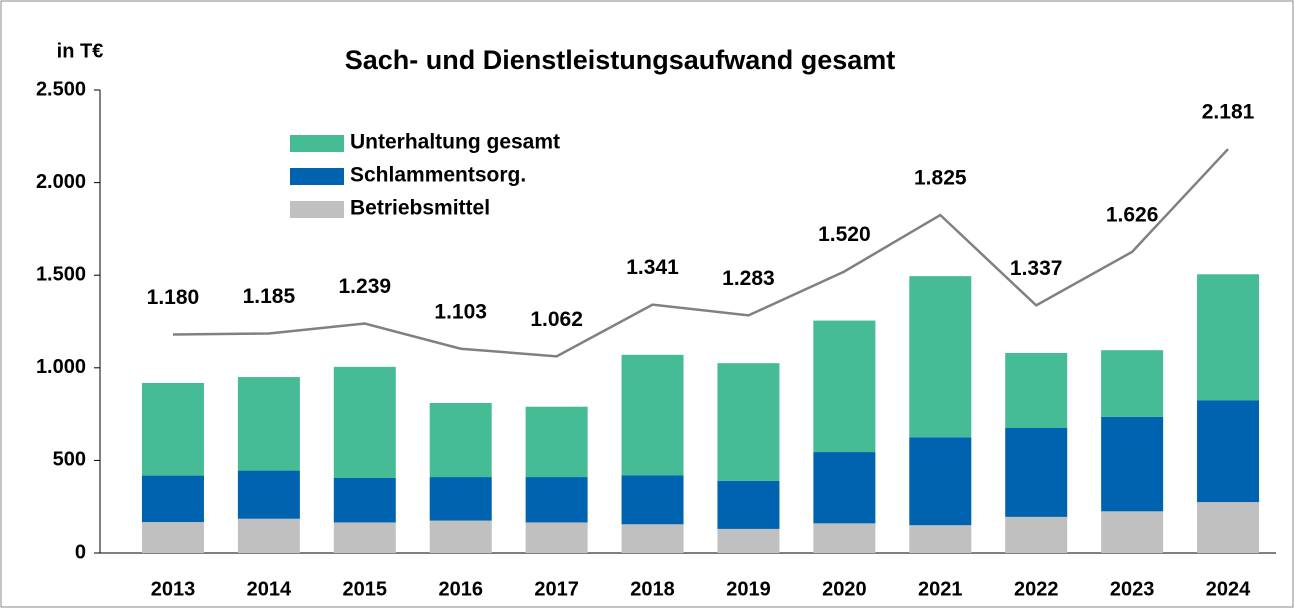  Describe the element at coordinates (61, 367) in the screenshot. I see `y-tick-label: 1.000` at that location.